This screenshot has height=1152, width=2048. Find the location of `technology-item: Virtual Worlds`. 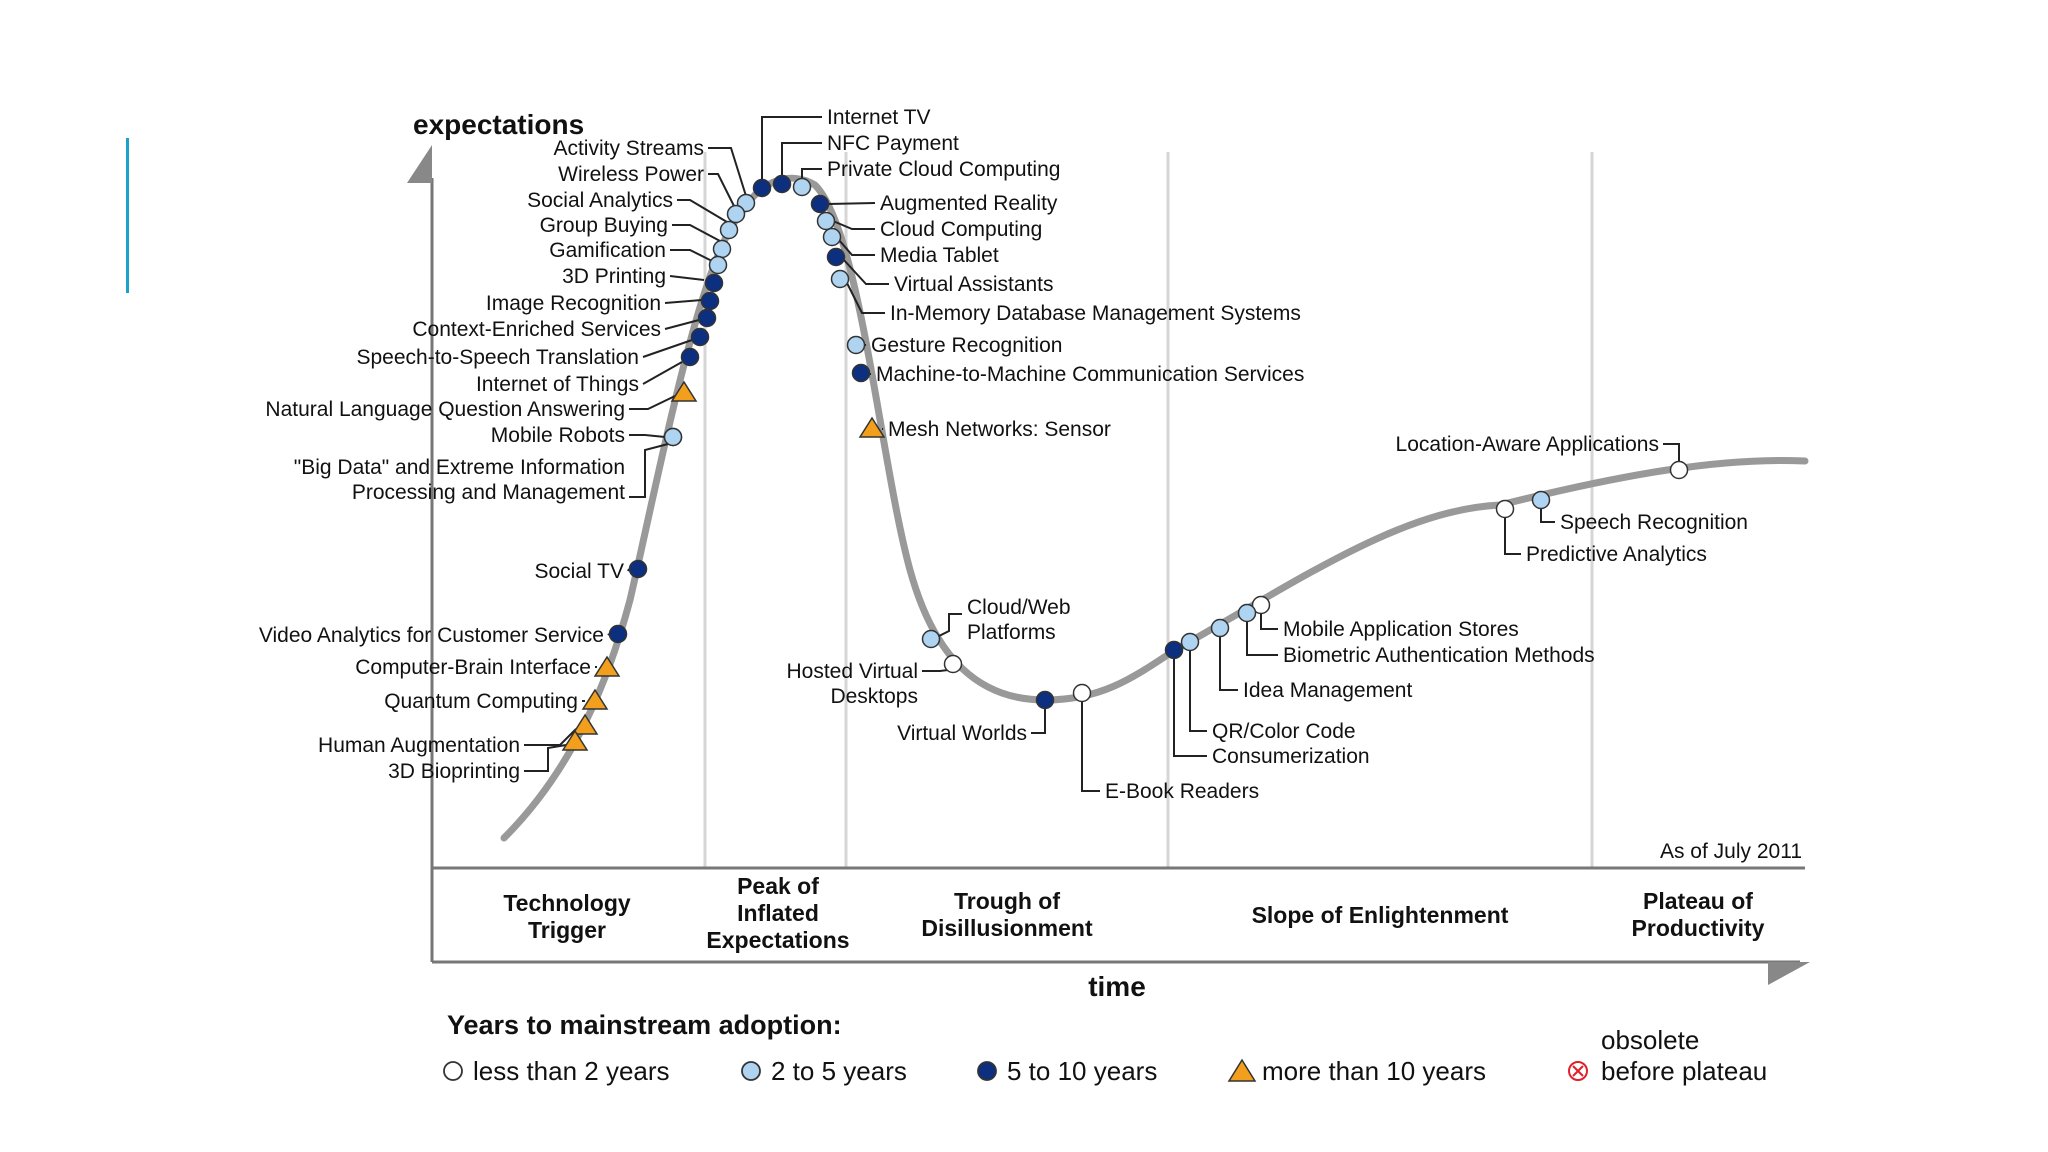

technology-item: Virtual Worlds is located at coordinates (976, 717).